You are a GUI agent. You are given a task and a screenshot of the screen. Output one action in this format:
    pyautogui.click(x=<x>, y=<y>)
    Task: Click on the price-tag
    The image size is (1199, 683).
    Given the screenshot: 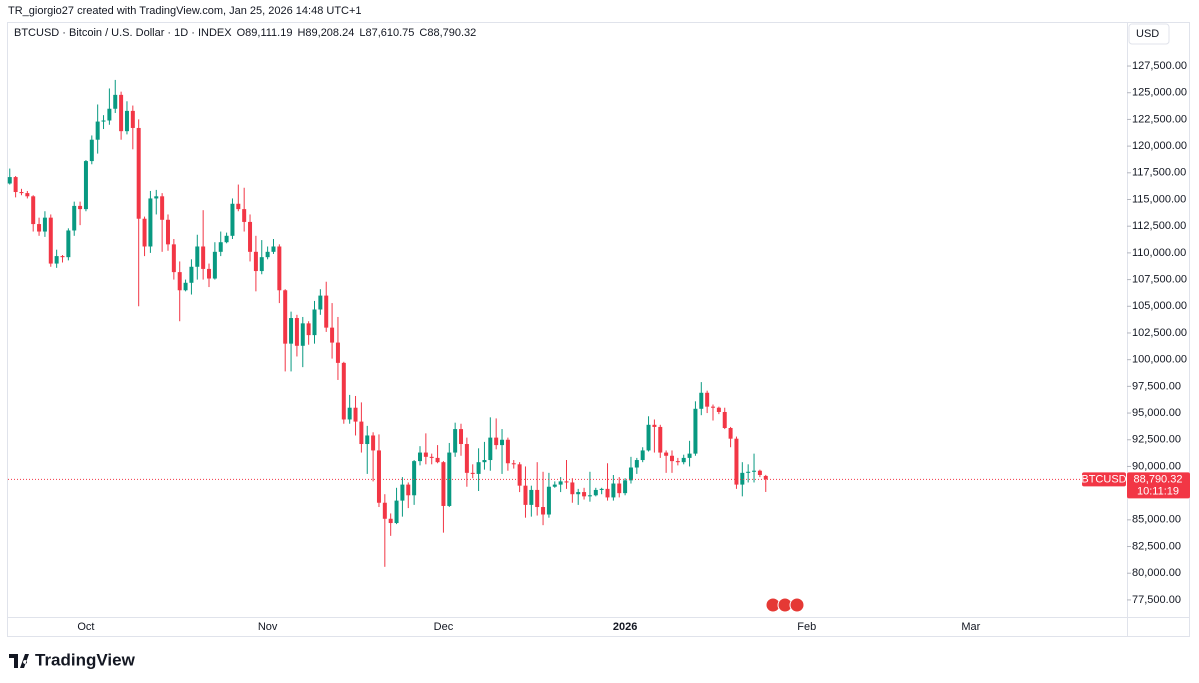 What is the action you would take?
    pyautogui.click(x=1158, y=485)
    